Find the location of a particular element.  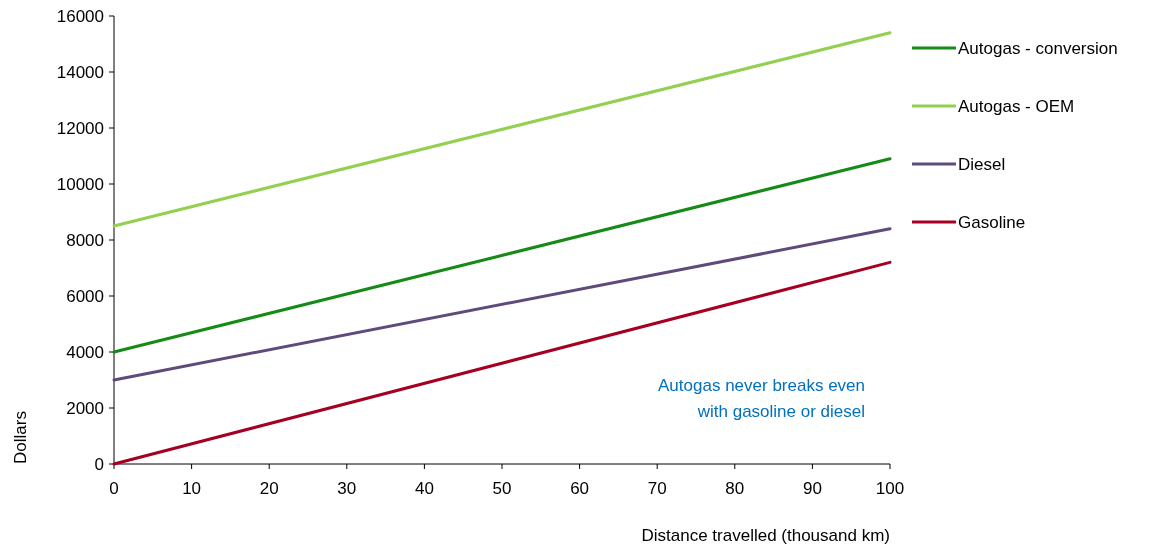

x-tick-label: 20 is located at coordinates (269, 488).